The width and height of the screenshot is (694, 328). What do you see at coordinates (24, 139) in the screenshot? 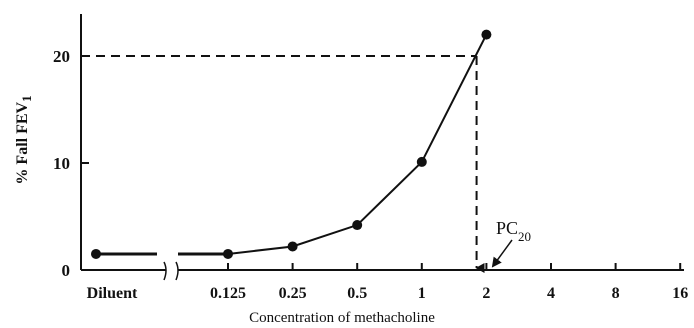
I see `y-axis-label: % Fall FEV1` at bounding box center [24, 139].